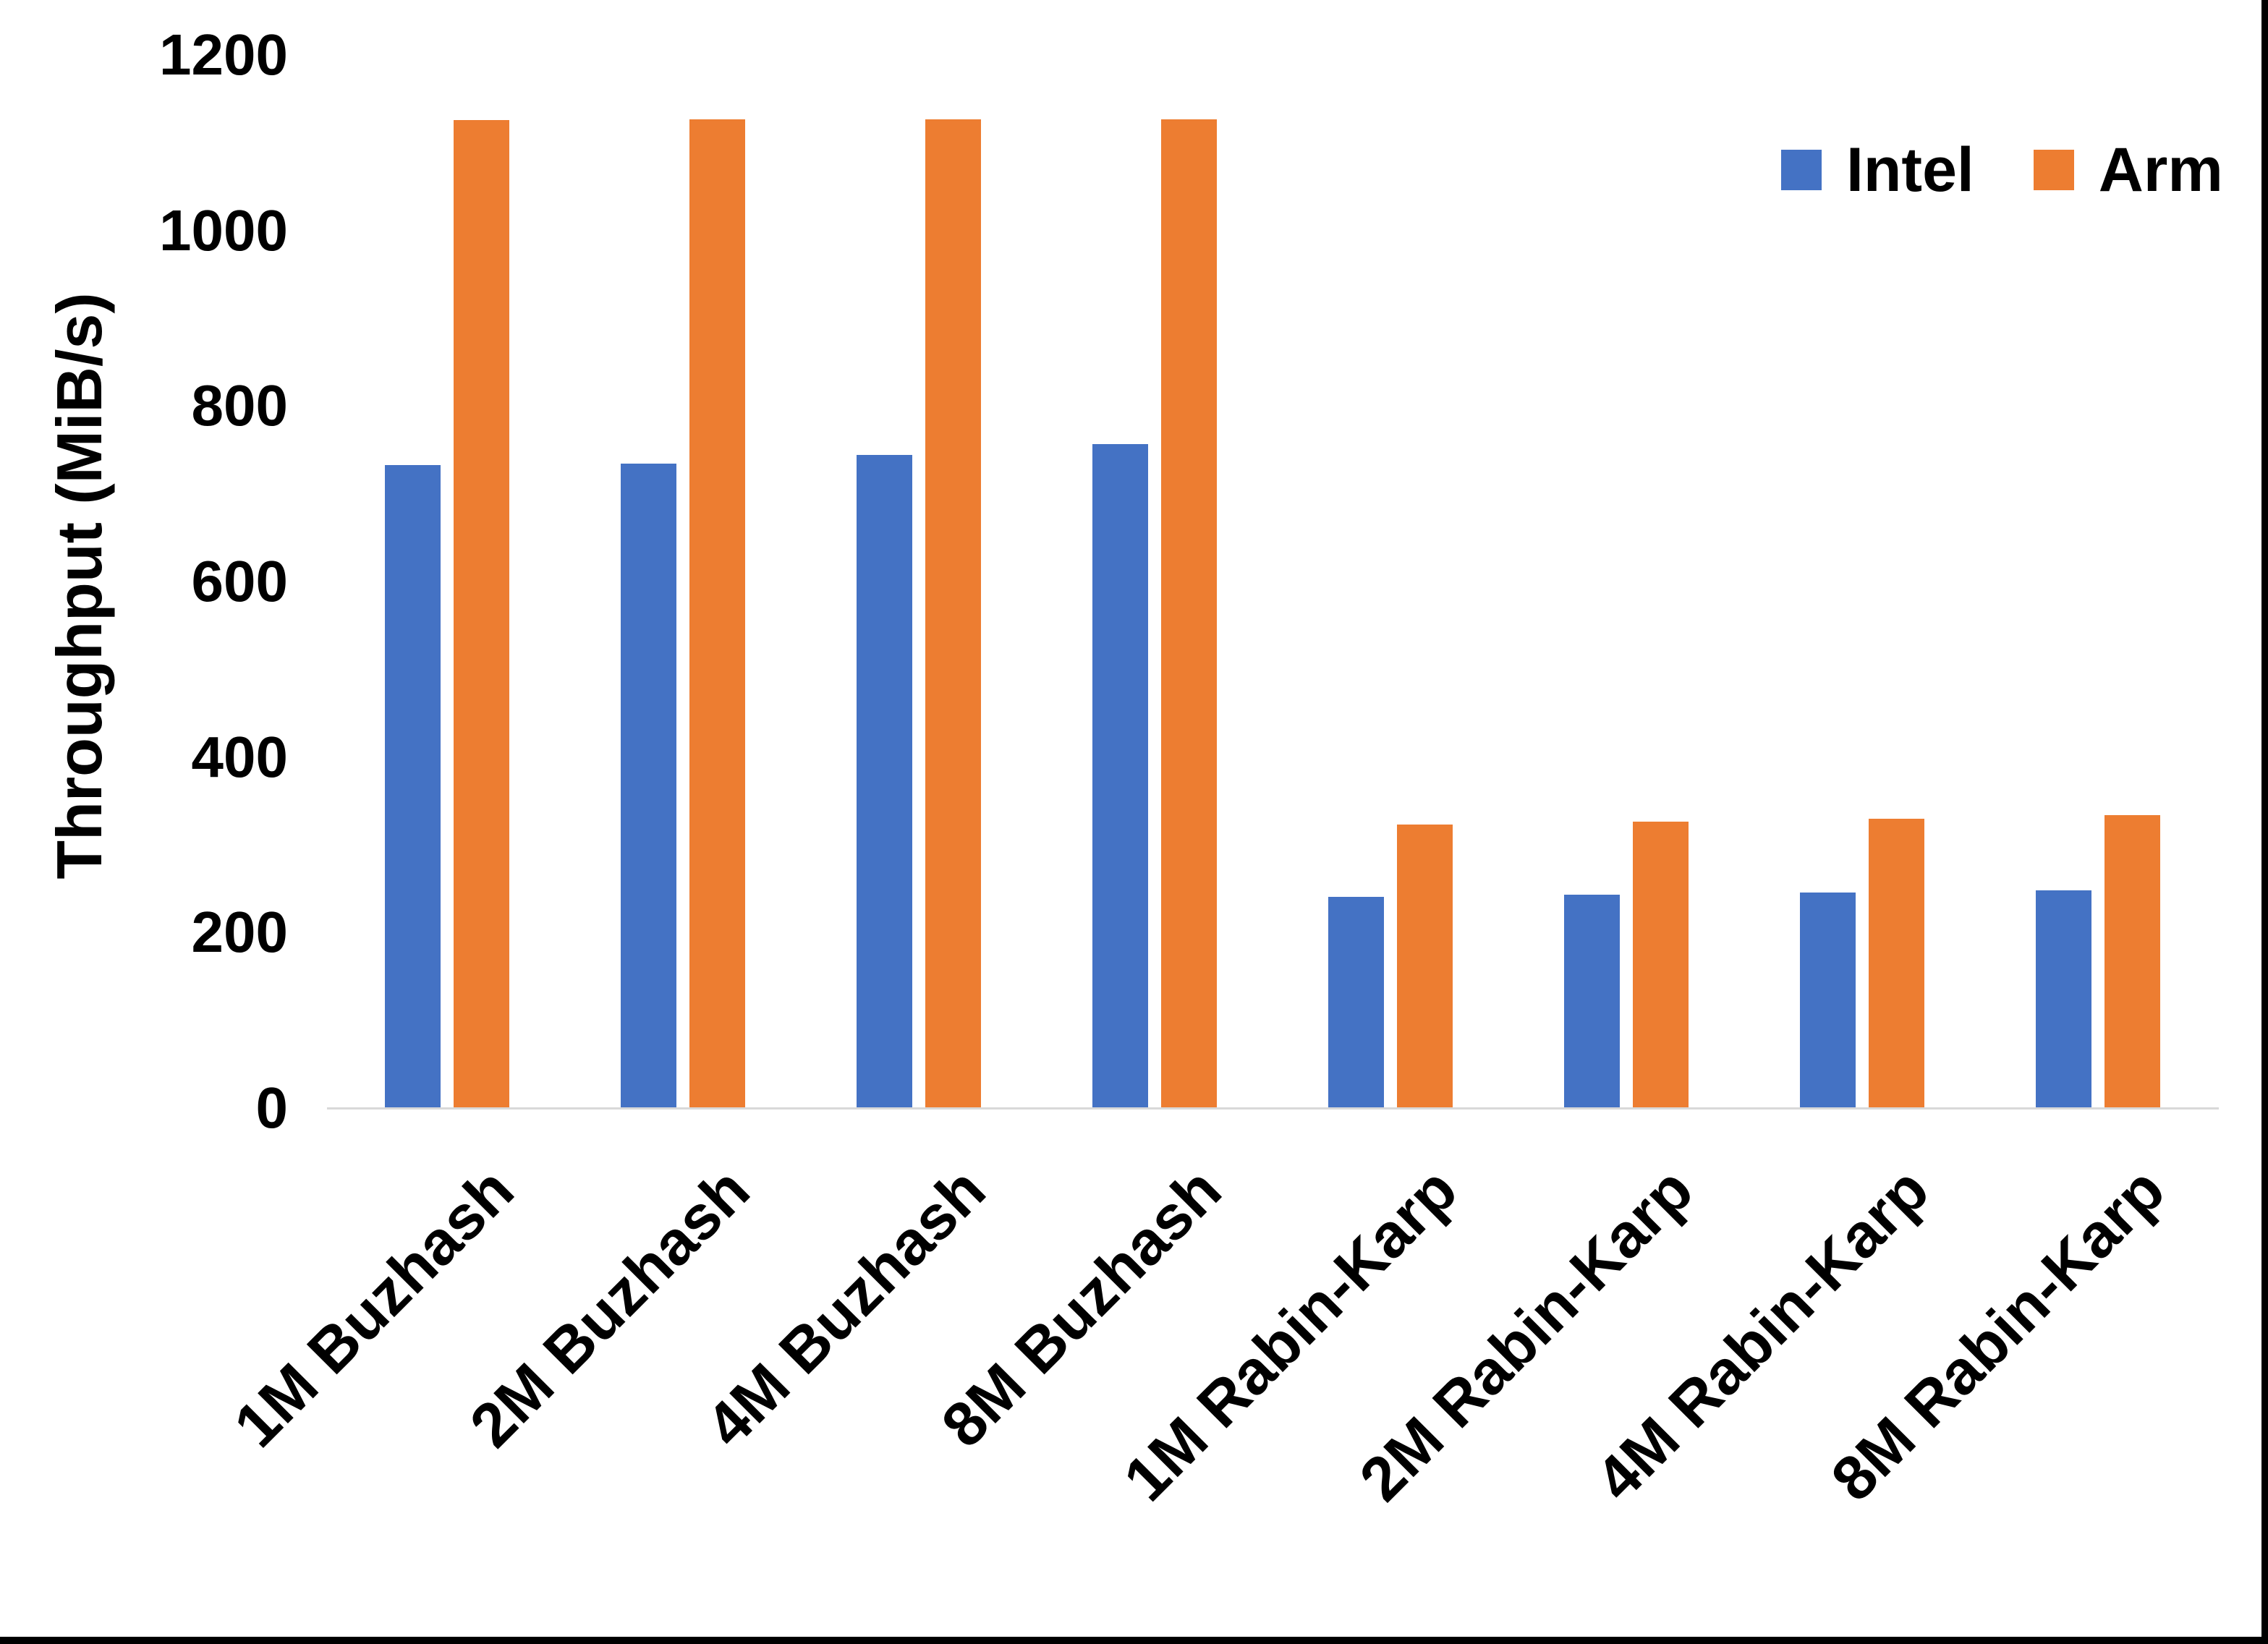 Image resolution: width=2268 pixels, height=1644 pixels. Describe the element at coordinates (239, 405) in the screenshot. I see `y-axis-tick-label: 800` at that location.